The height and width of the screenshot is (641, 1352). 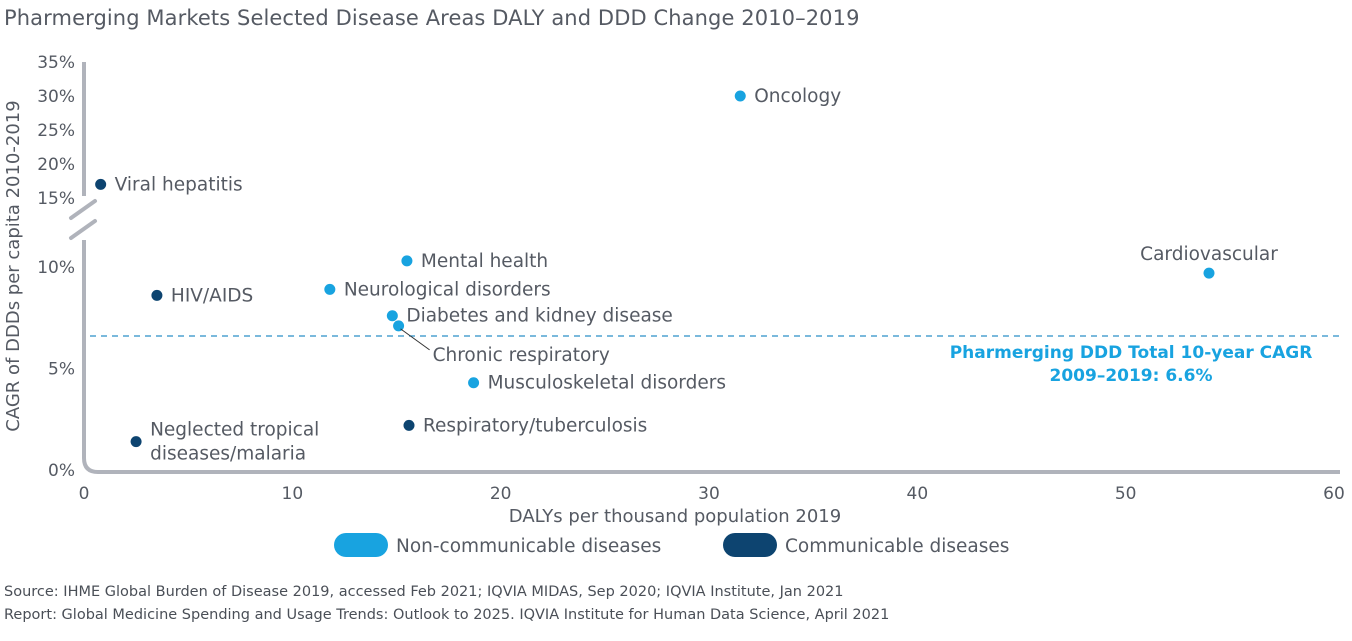 What do you see at coordinates (539, 316) in the screenshot?
I see `data-label: Diabetes and kidney disease` at bounding box center [539, 316].